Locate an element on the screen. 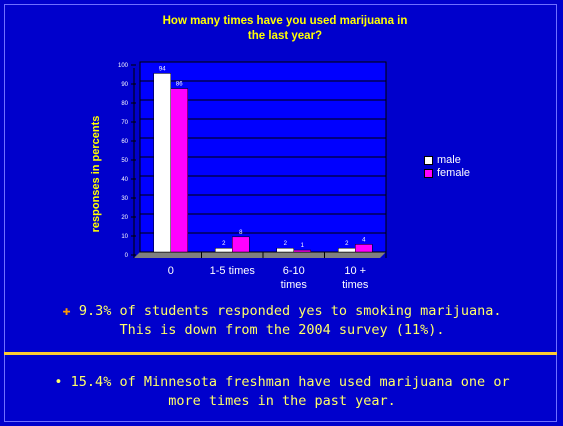 The image size is (563, 426). y-tick-label: 60 is located at coordinates (124, 142).